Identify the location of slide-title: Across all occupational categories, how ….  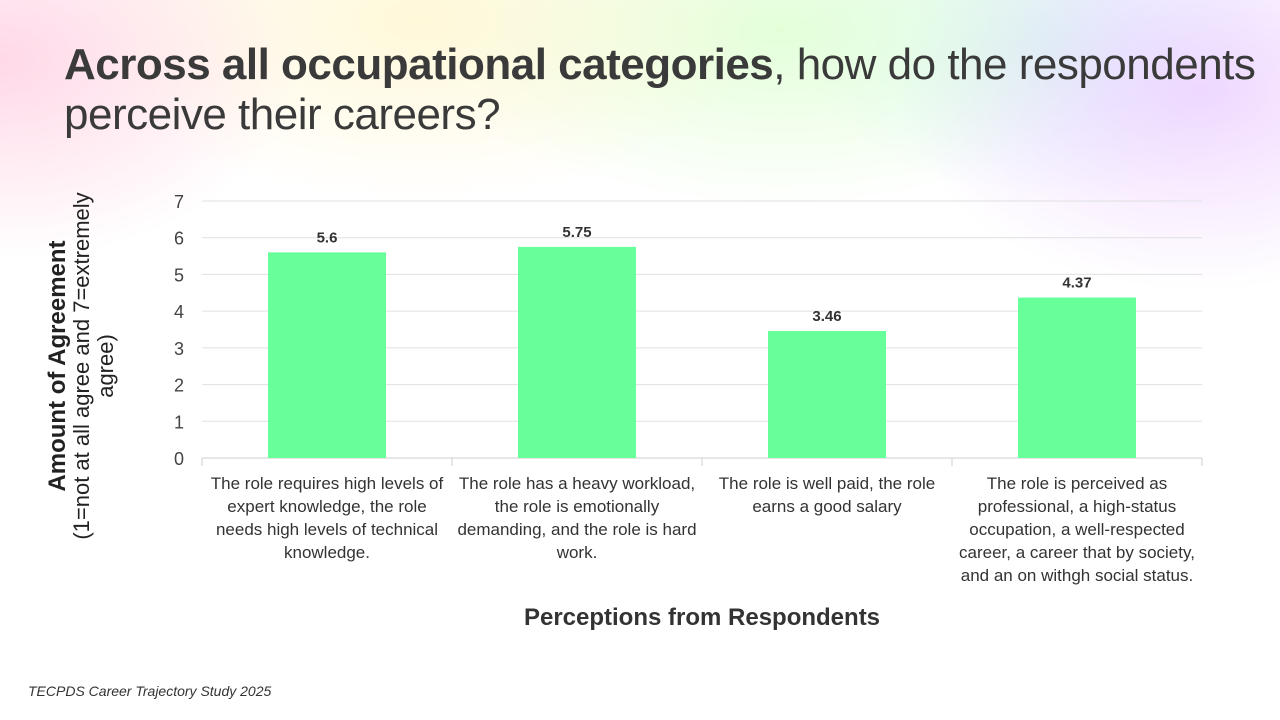
(660, 89).